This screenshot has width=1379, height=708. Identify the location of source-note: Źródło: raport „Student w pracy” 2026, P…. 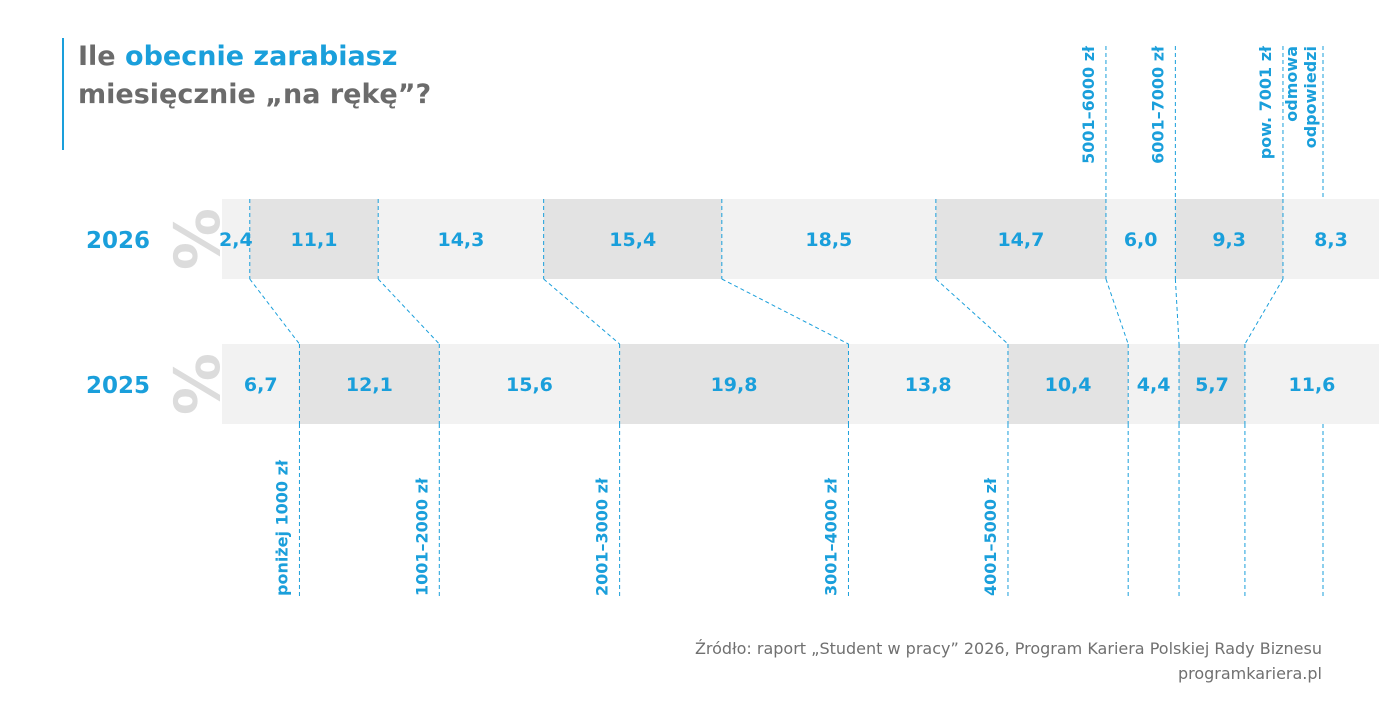
(1008, 661).